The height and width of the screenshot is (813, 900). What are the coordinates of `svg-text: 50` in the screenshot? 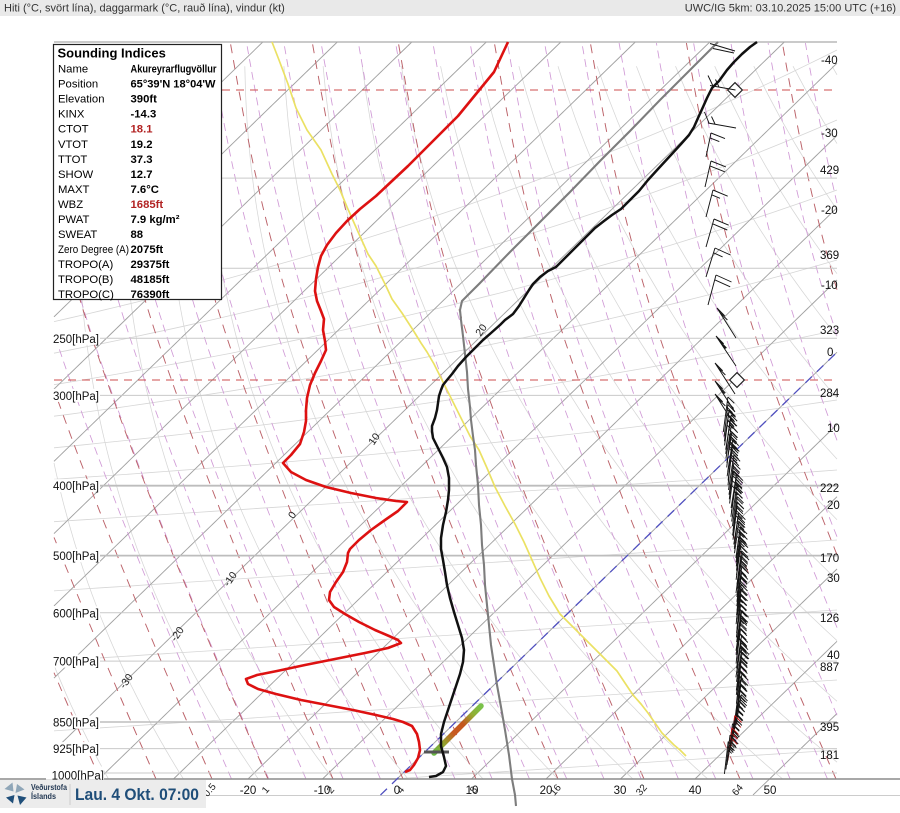 It's located at (770, 791).